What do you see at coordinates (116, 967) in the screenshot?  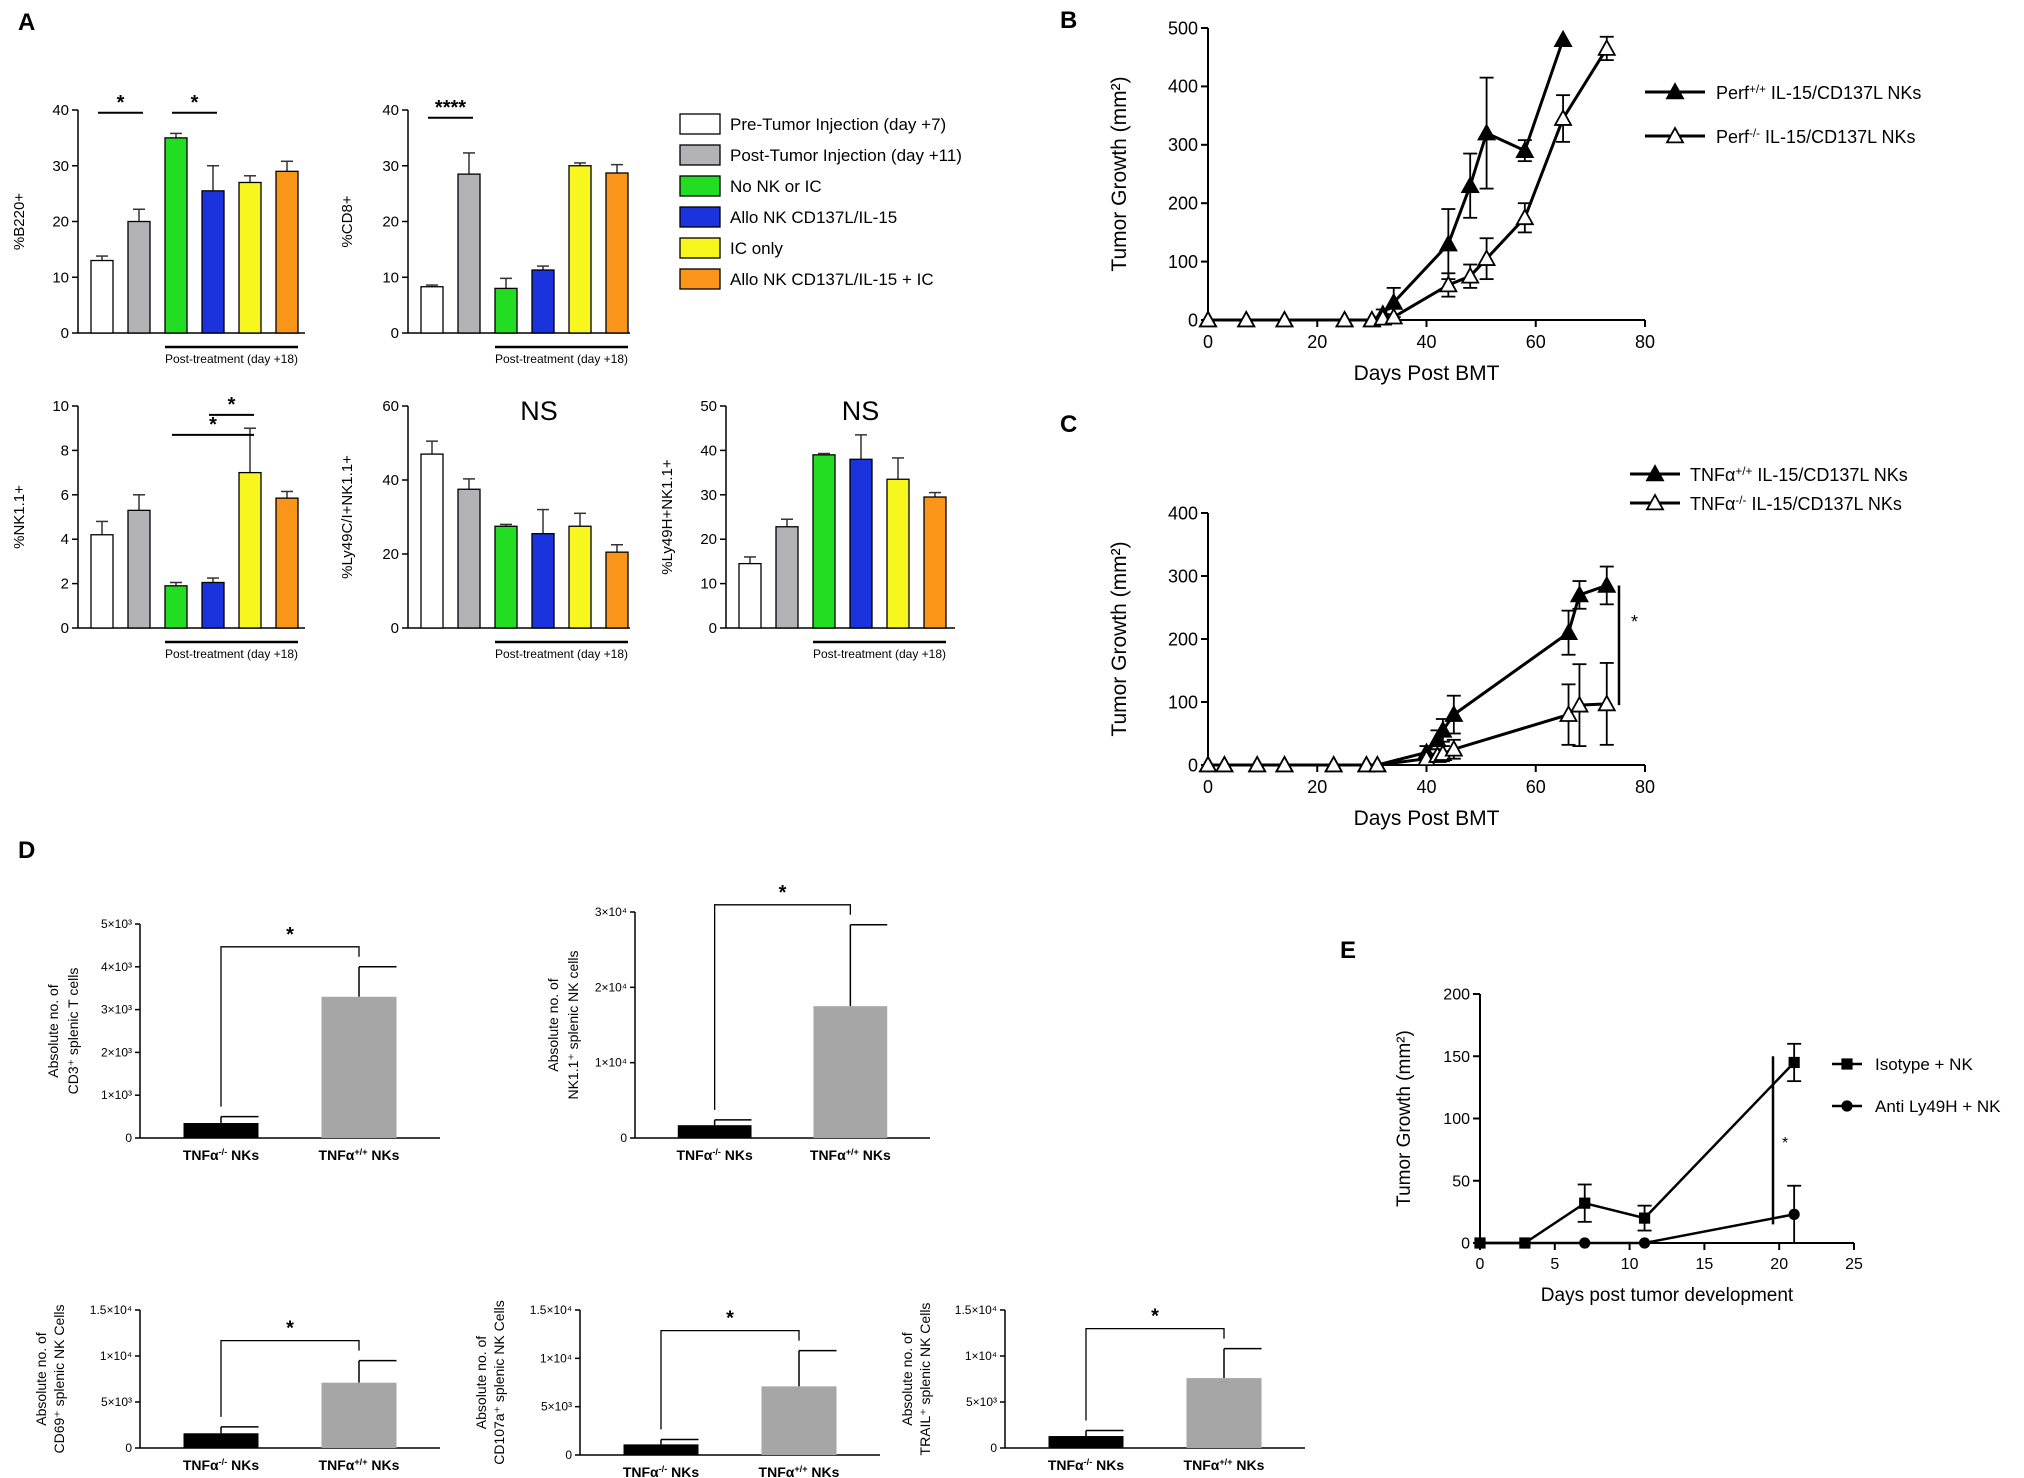 I see `y-tick-label: 4×10³` at bounding box center [116, 967].